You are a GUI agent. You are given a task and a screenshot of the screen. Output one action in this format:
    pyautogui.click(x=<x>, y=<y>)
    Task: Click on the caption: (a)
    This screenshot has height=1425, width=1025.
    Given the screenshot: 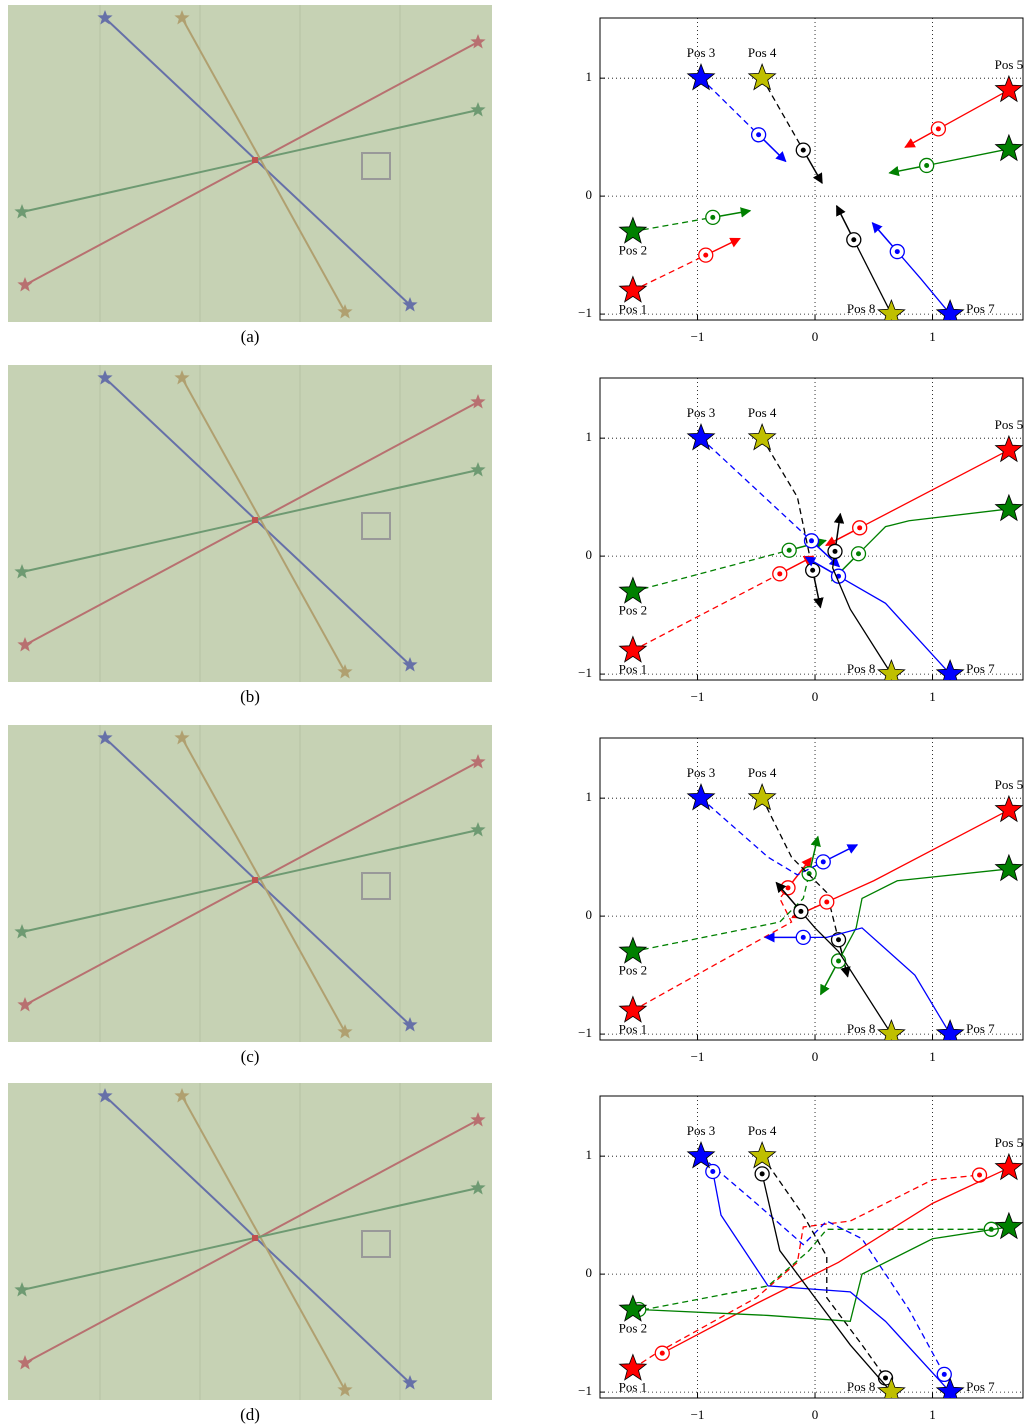 What is the action you would take?
    pyautogui.click(x=250, y=336)
    